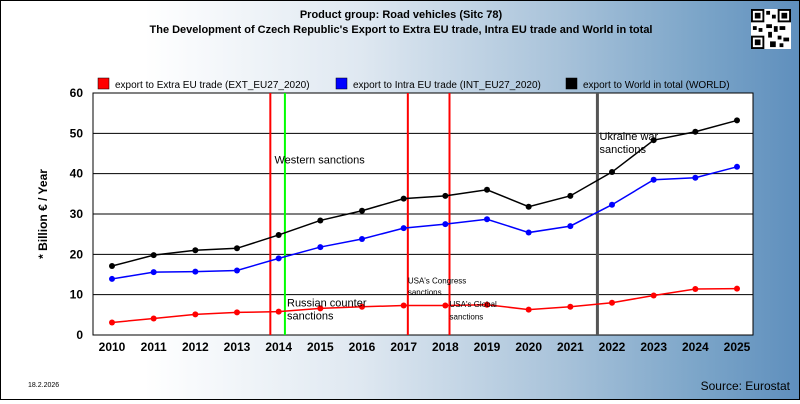  I want to click on y-axis-label: * Billion € / Year, so click(43, 214).